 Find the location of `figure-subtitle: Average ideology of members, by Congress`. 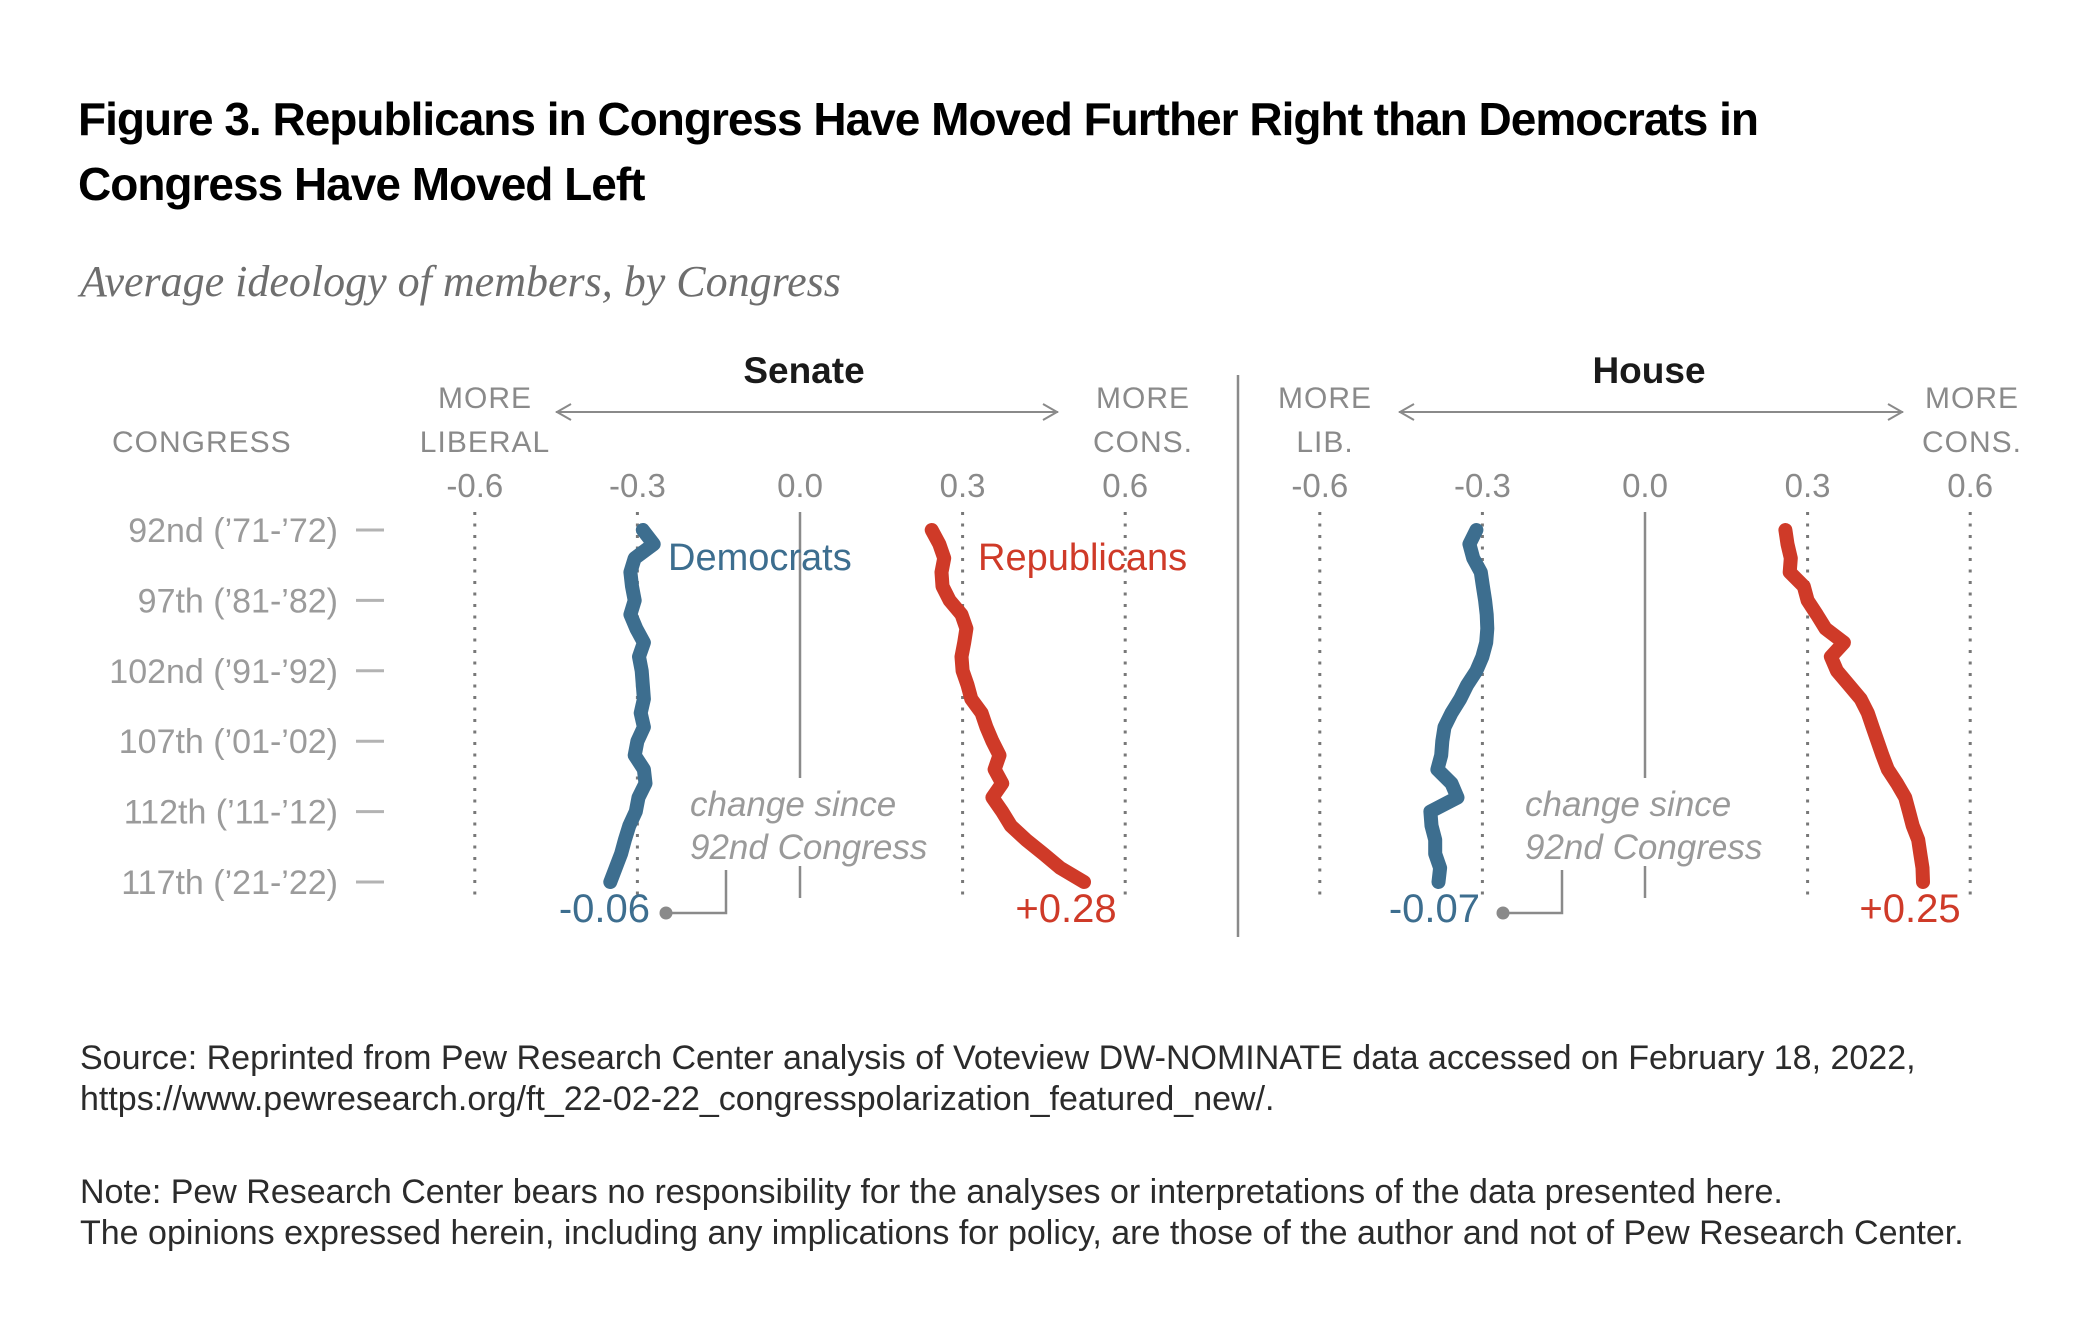

figure-subtitle: Average ideology of members, by Congress is located at coordinates (460, 281).